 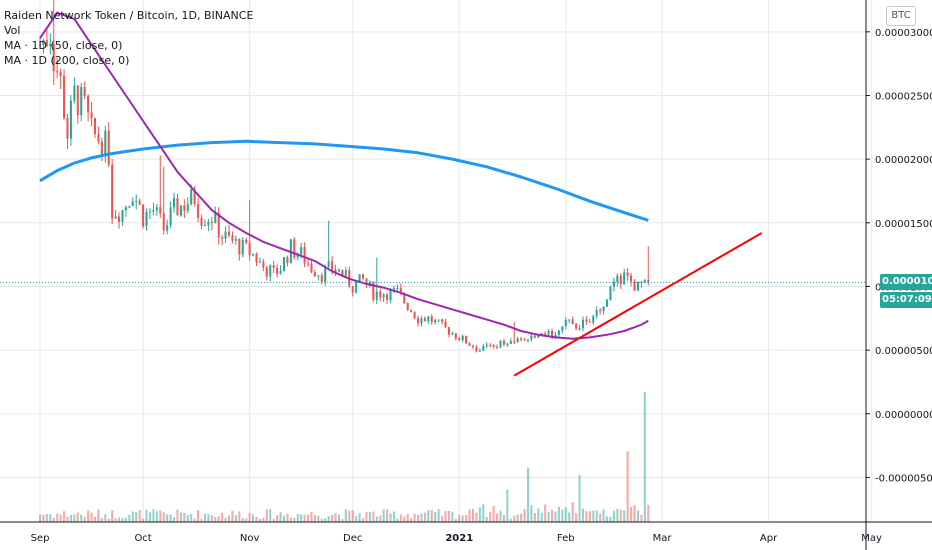 What do you see at coordinates (344, 180) in the screenshot?
I see `ma200-line` at bounding box center [344, 180].